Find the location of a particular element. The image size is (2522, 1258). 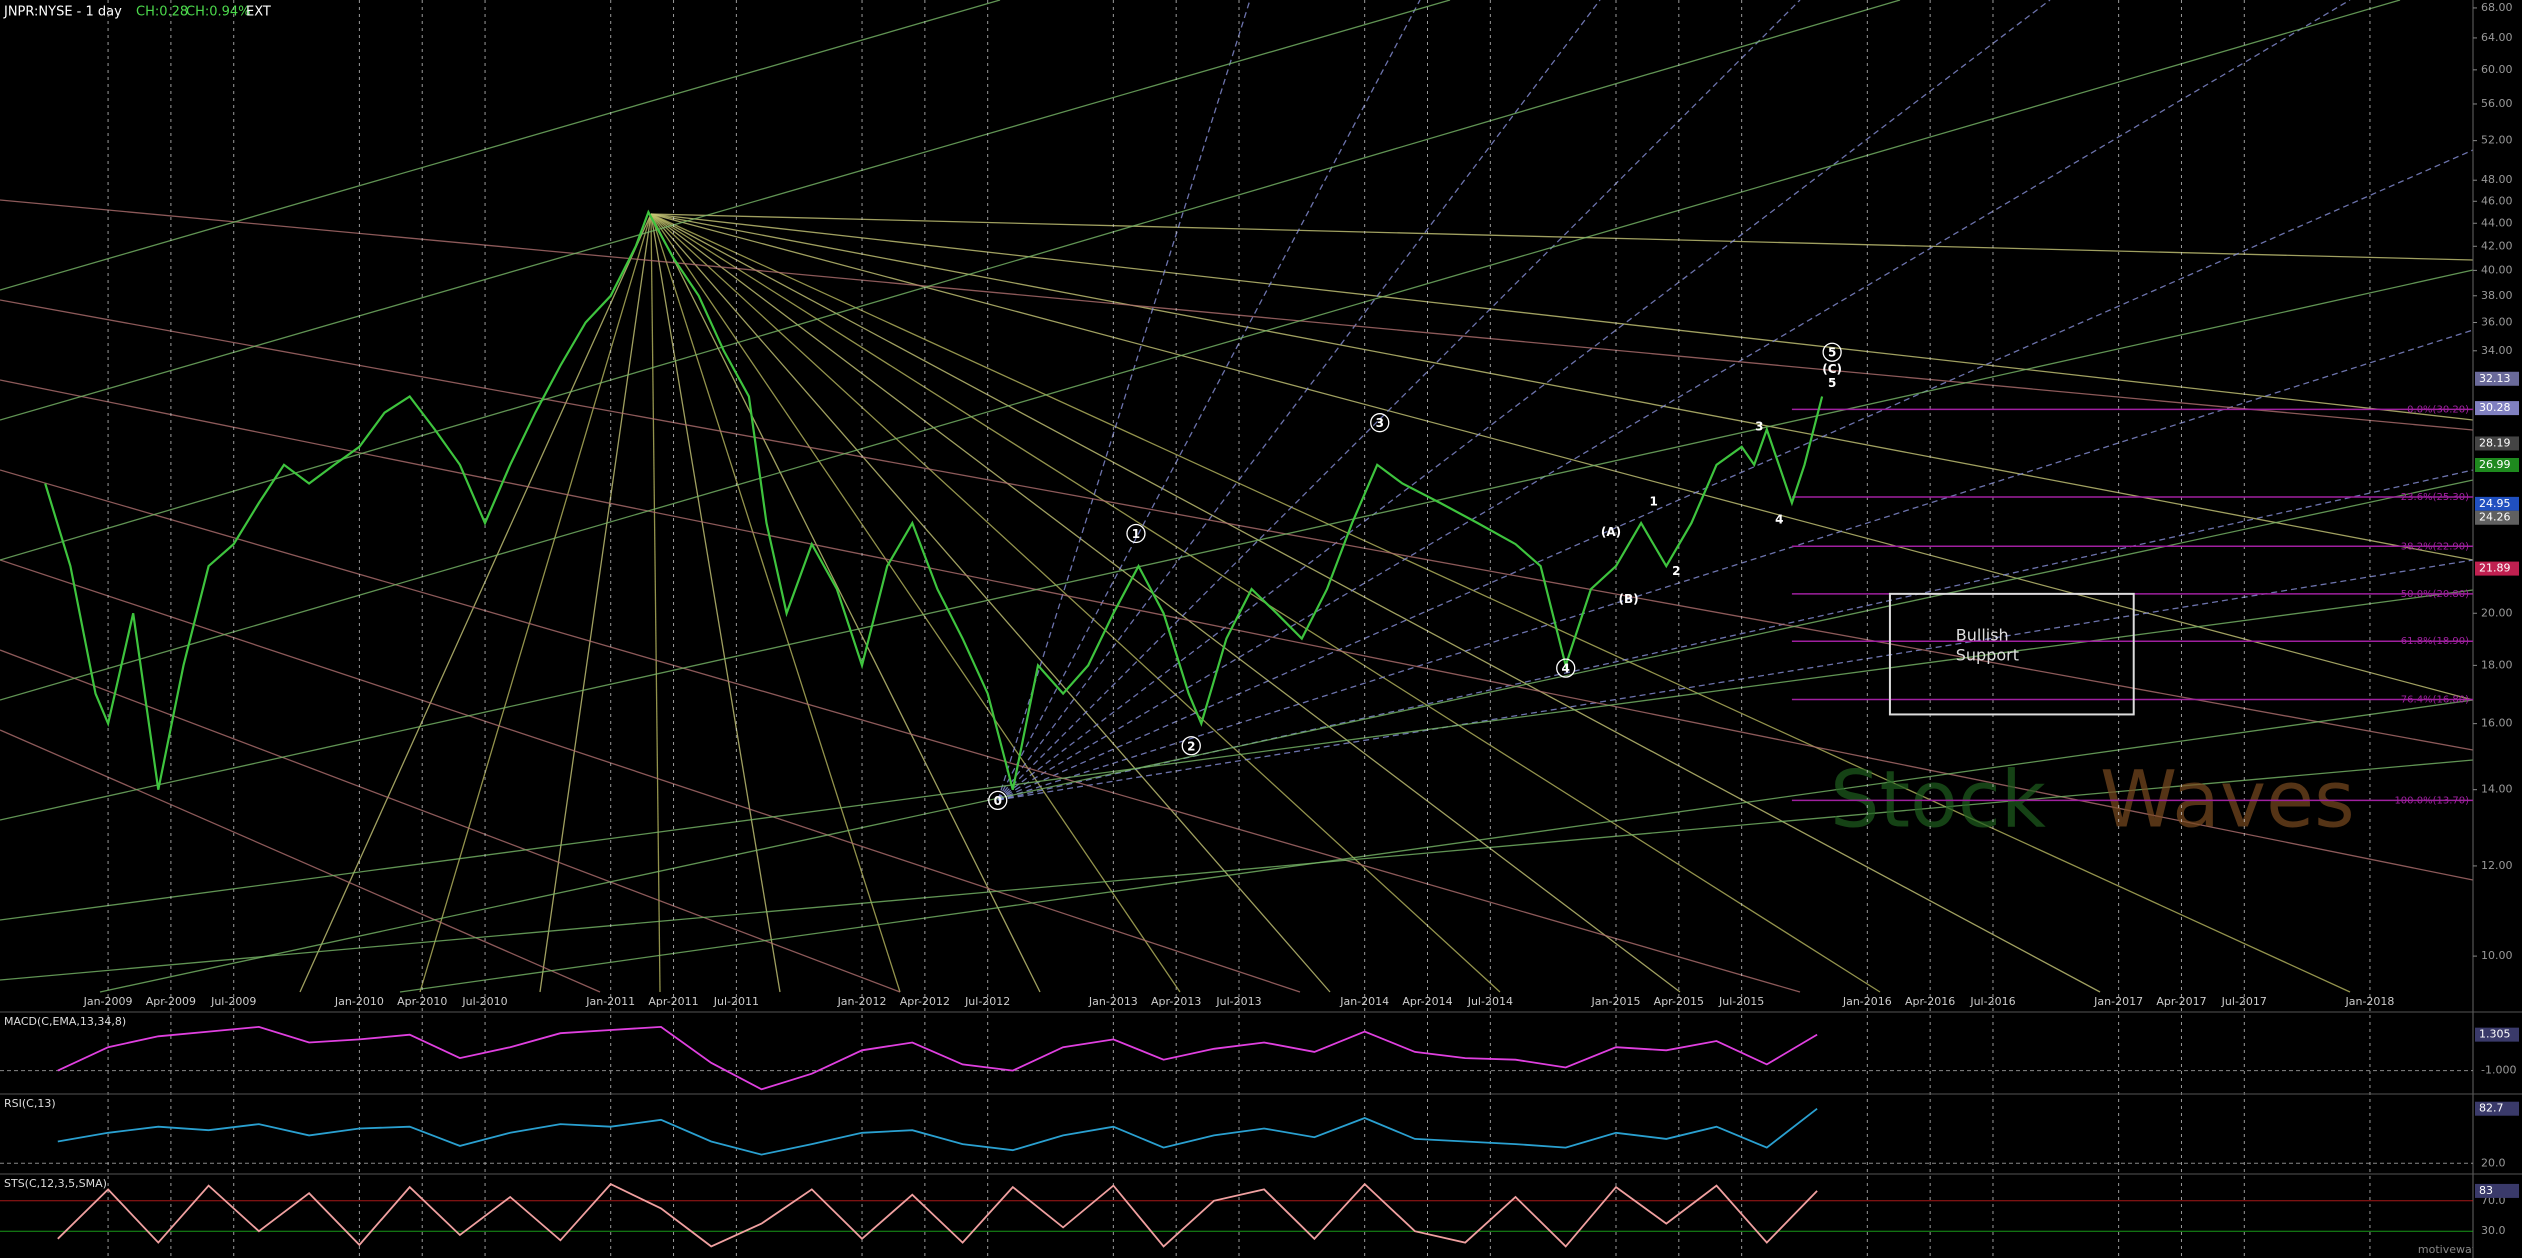

y-tick-label: 20.0 is located at coordinates (2493, 1162).